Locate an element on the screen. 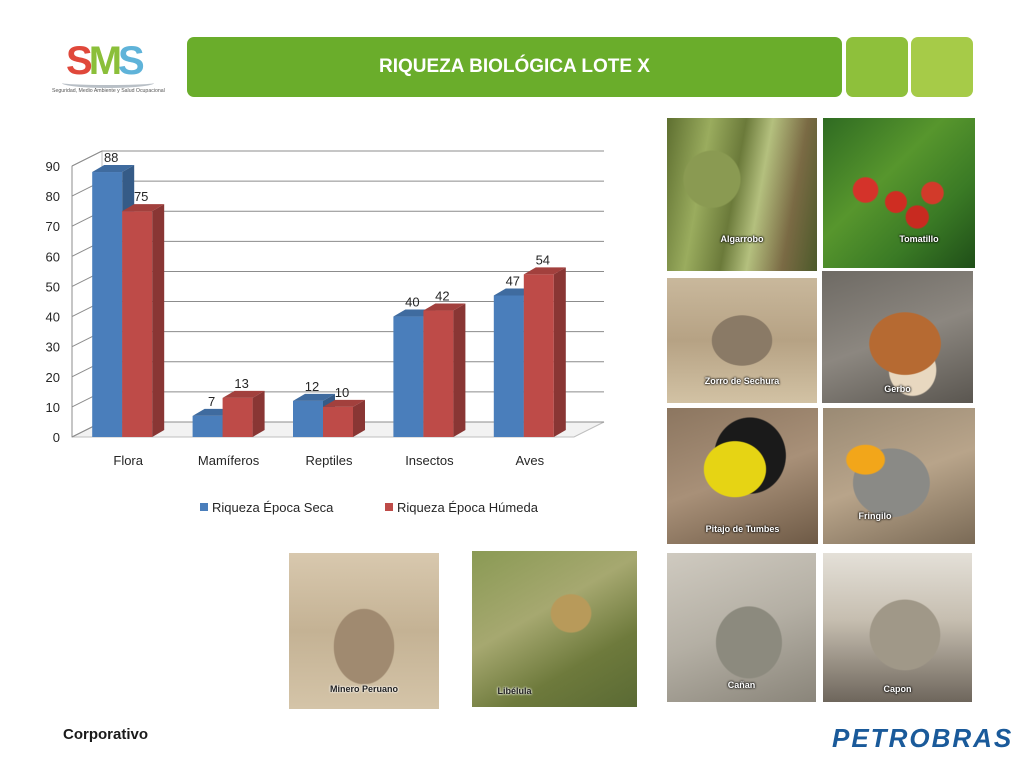  data-label: 47 is located at coordinates (513, 280).